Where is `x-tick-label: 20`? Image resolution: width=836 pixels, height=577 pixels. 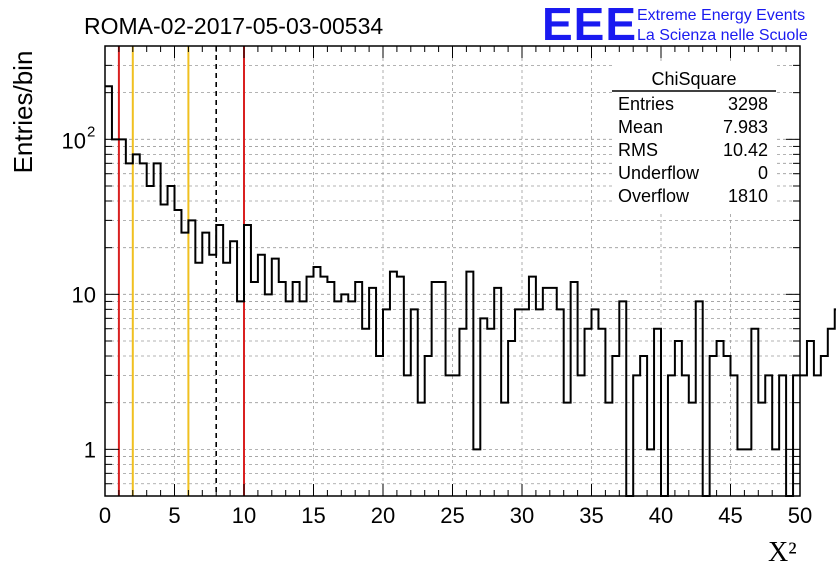
x-tick-label: 20 is located at coordinates (383, 515).